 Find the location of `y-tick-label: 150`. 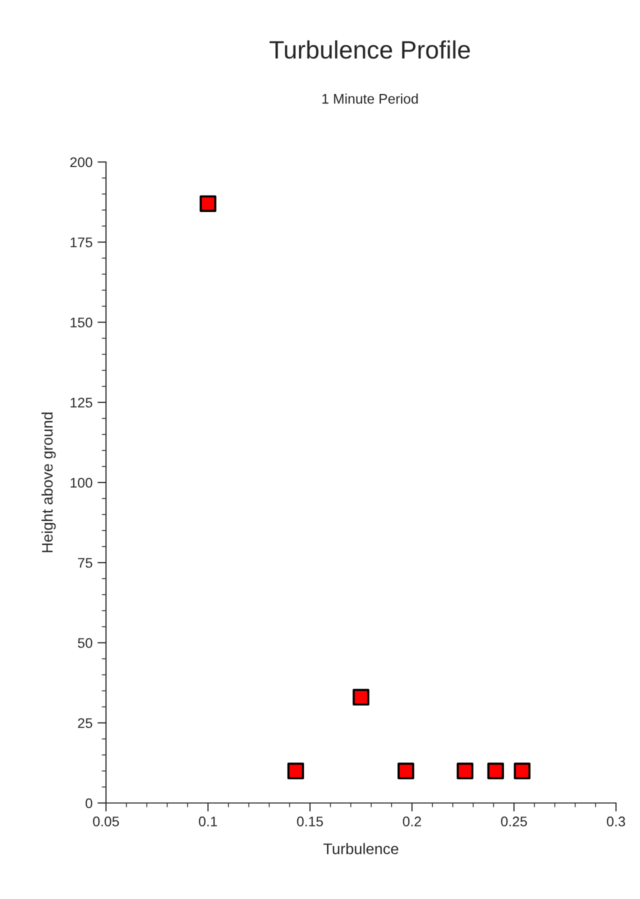

y-tick-label: 150 is located at coordinates (81, 323).